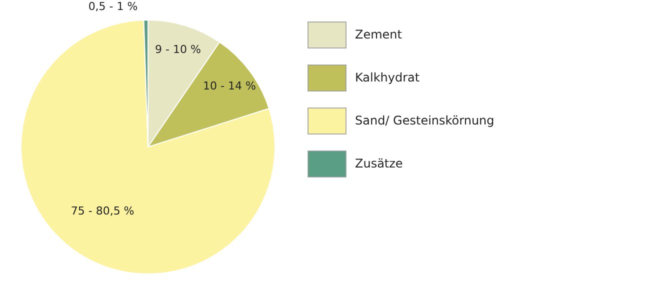 This screenshot has width=660, height=299. Describe the element at coordinates (177, 49) in the screenshot. I see `data-label: 9 - 10 %` at that location.